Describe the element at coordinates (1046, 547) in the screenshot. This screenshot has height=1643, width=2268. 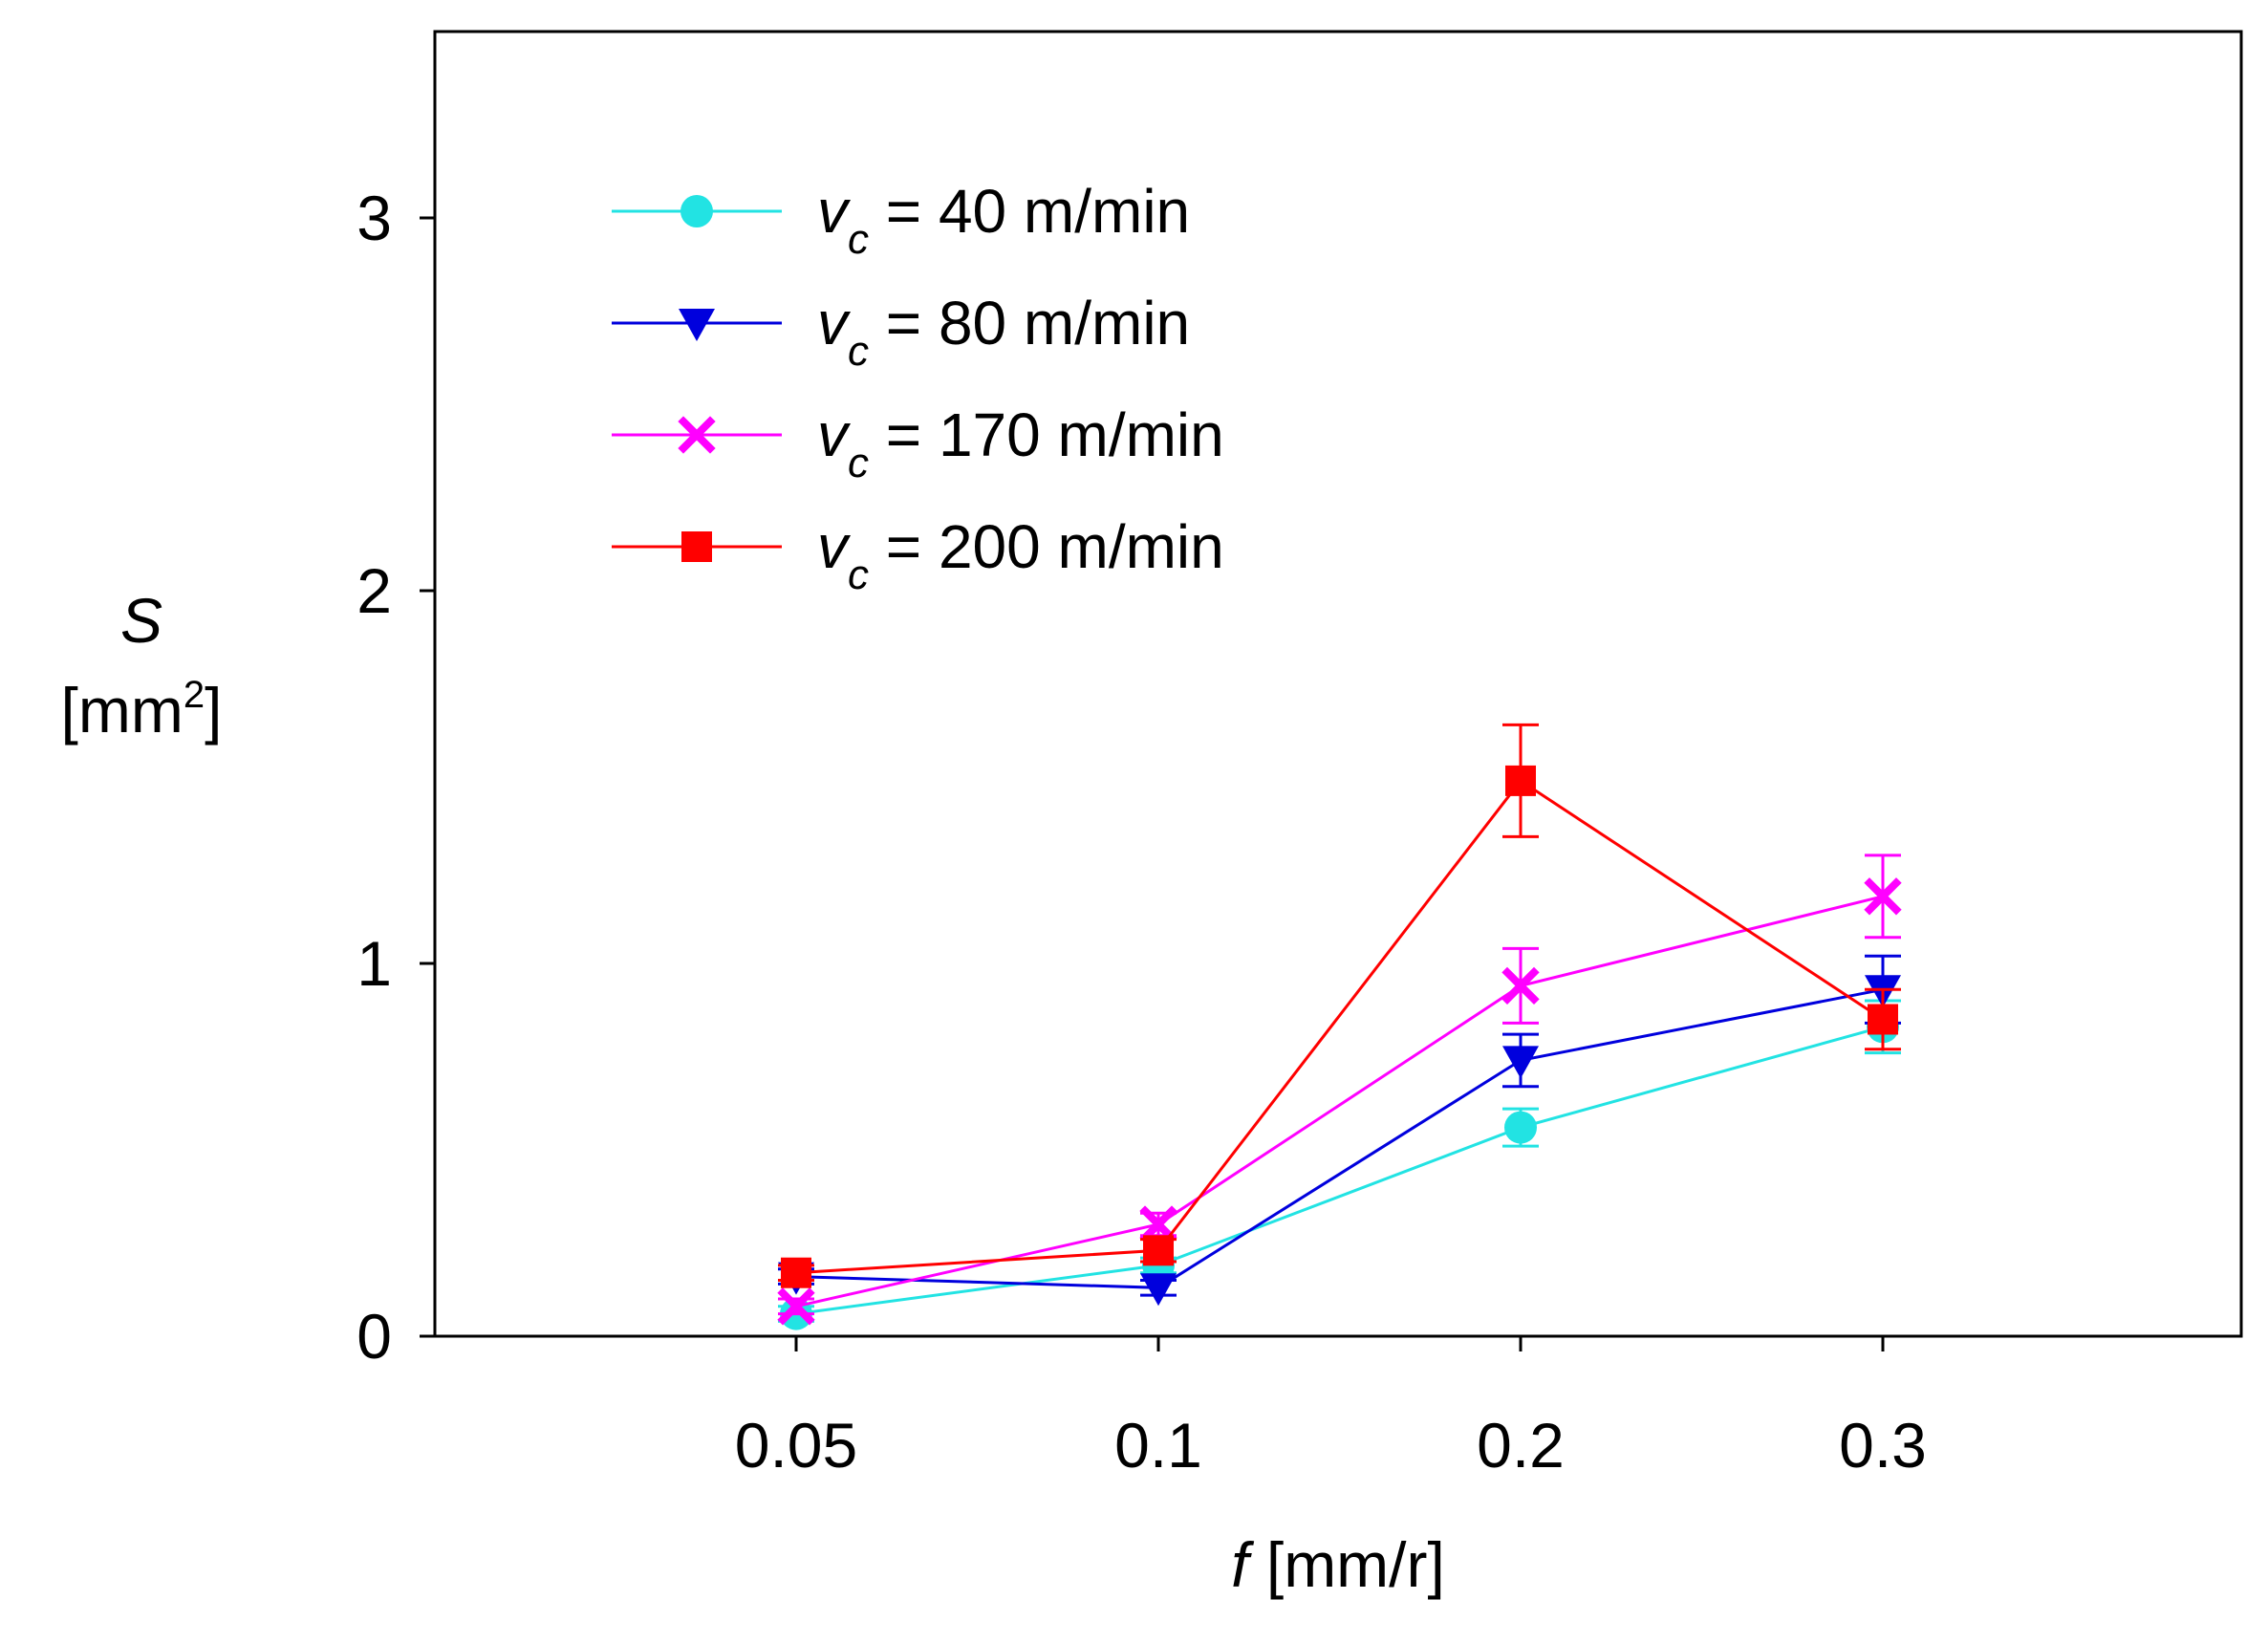
I see `legend-item-3-rest: = 200 m/min` at that location.